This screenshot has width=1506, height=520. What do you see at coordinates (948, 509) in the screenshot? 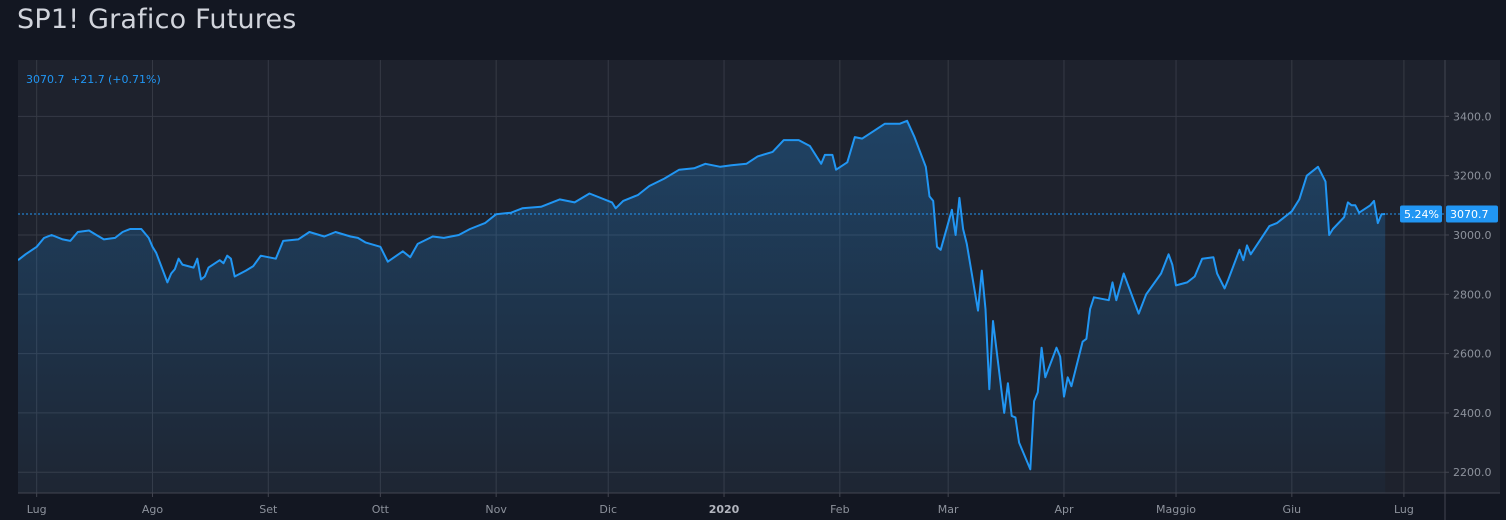
I see `x-tick-label: Mar` at bounding box center [948, 509].